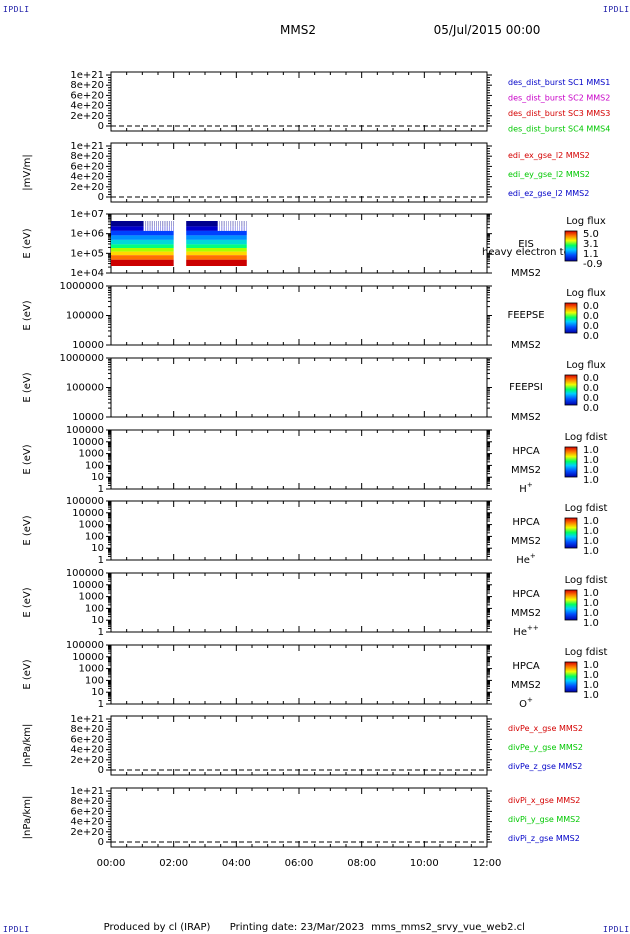  Describe the element at coordinates (27, 172) in the screenshot. I see `y-axis-label: |mV/m|` at that location.